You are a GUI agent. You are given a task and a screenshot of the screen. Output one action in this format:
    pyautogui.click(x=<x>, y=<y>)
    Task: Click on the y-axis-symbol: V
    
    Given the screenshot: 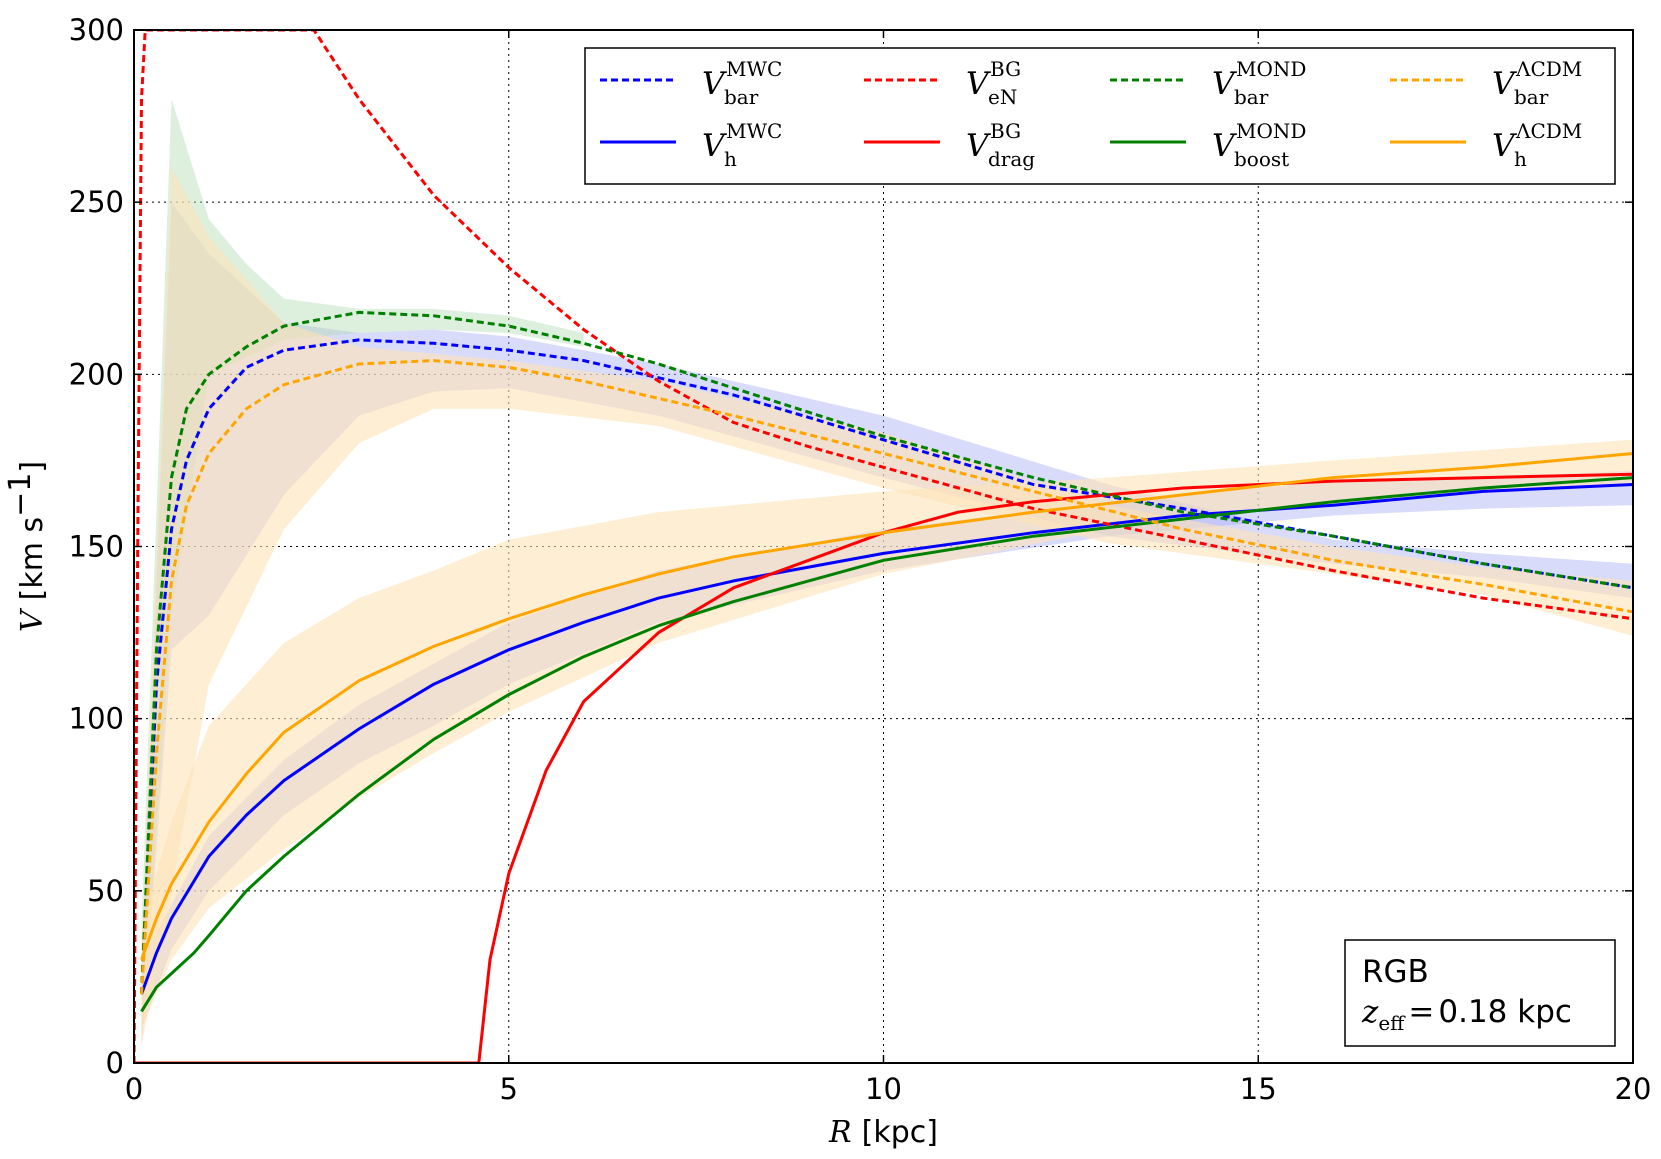 What is the action you would take?
    pyautogui.click(x=32, y=619)
    